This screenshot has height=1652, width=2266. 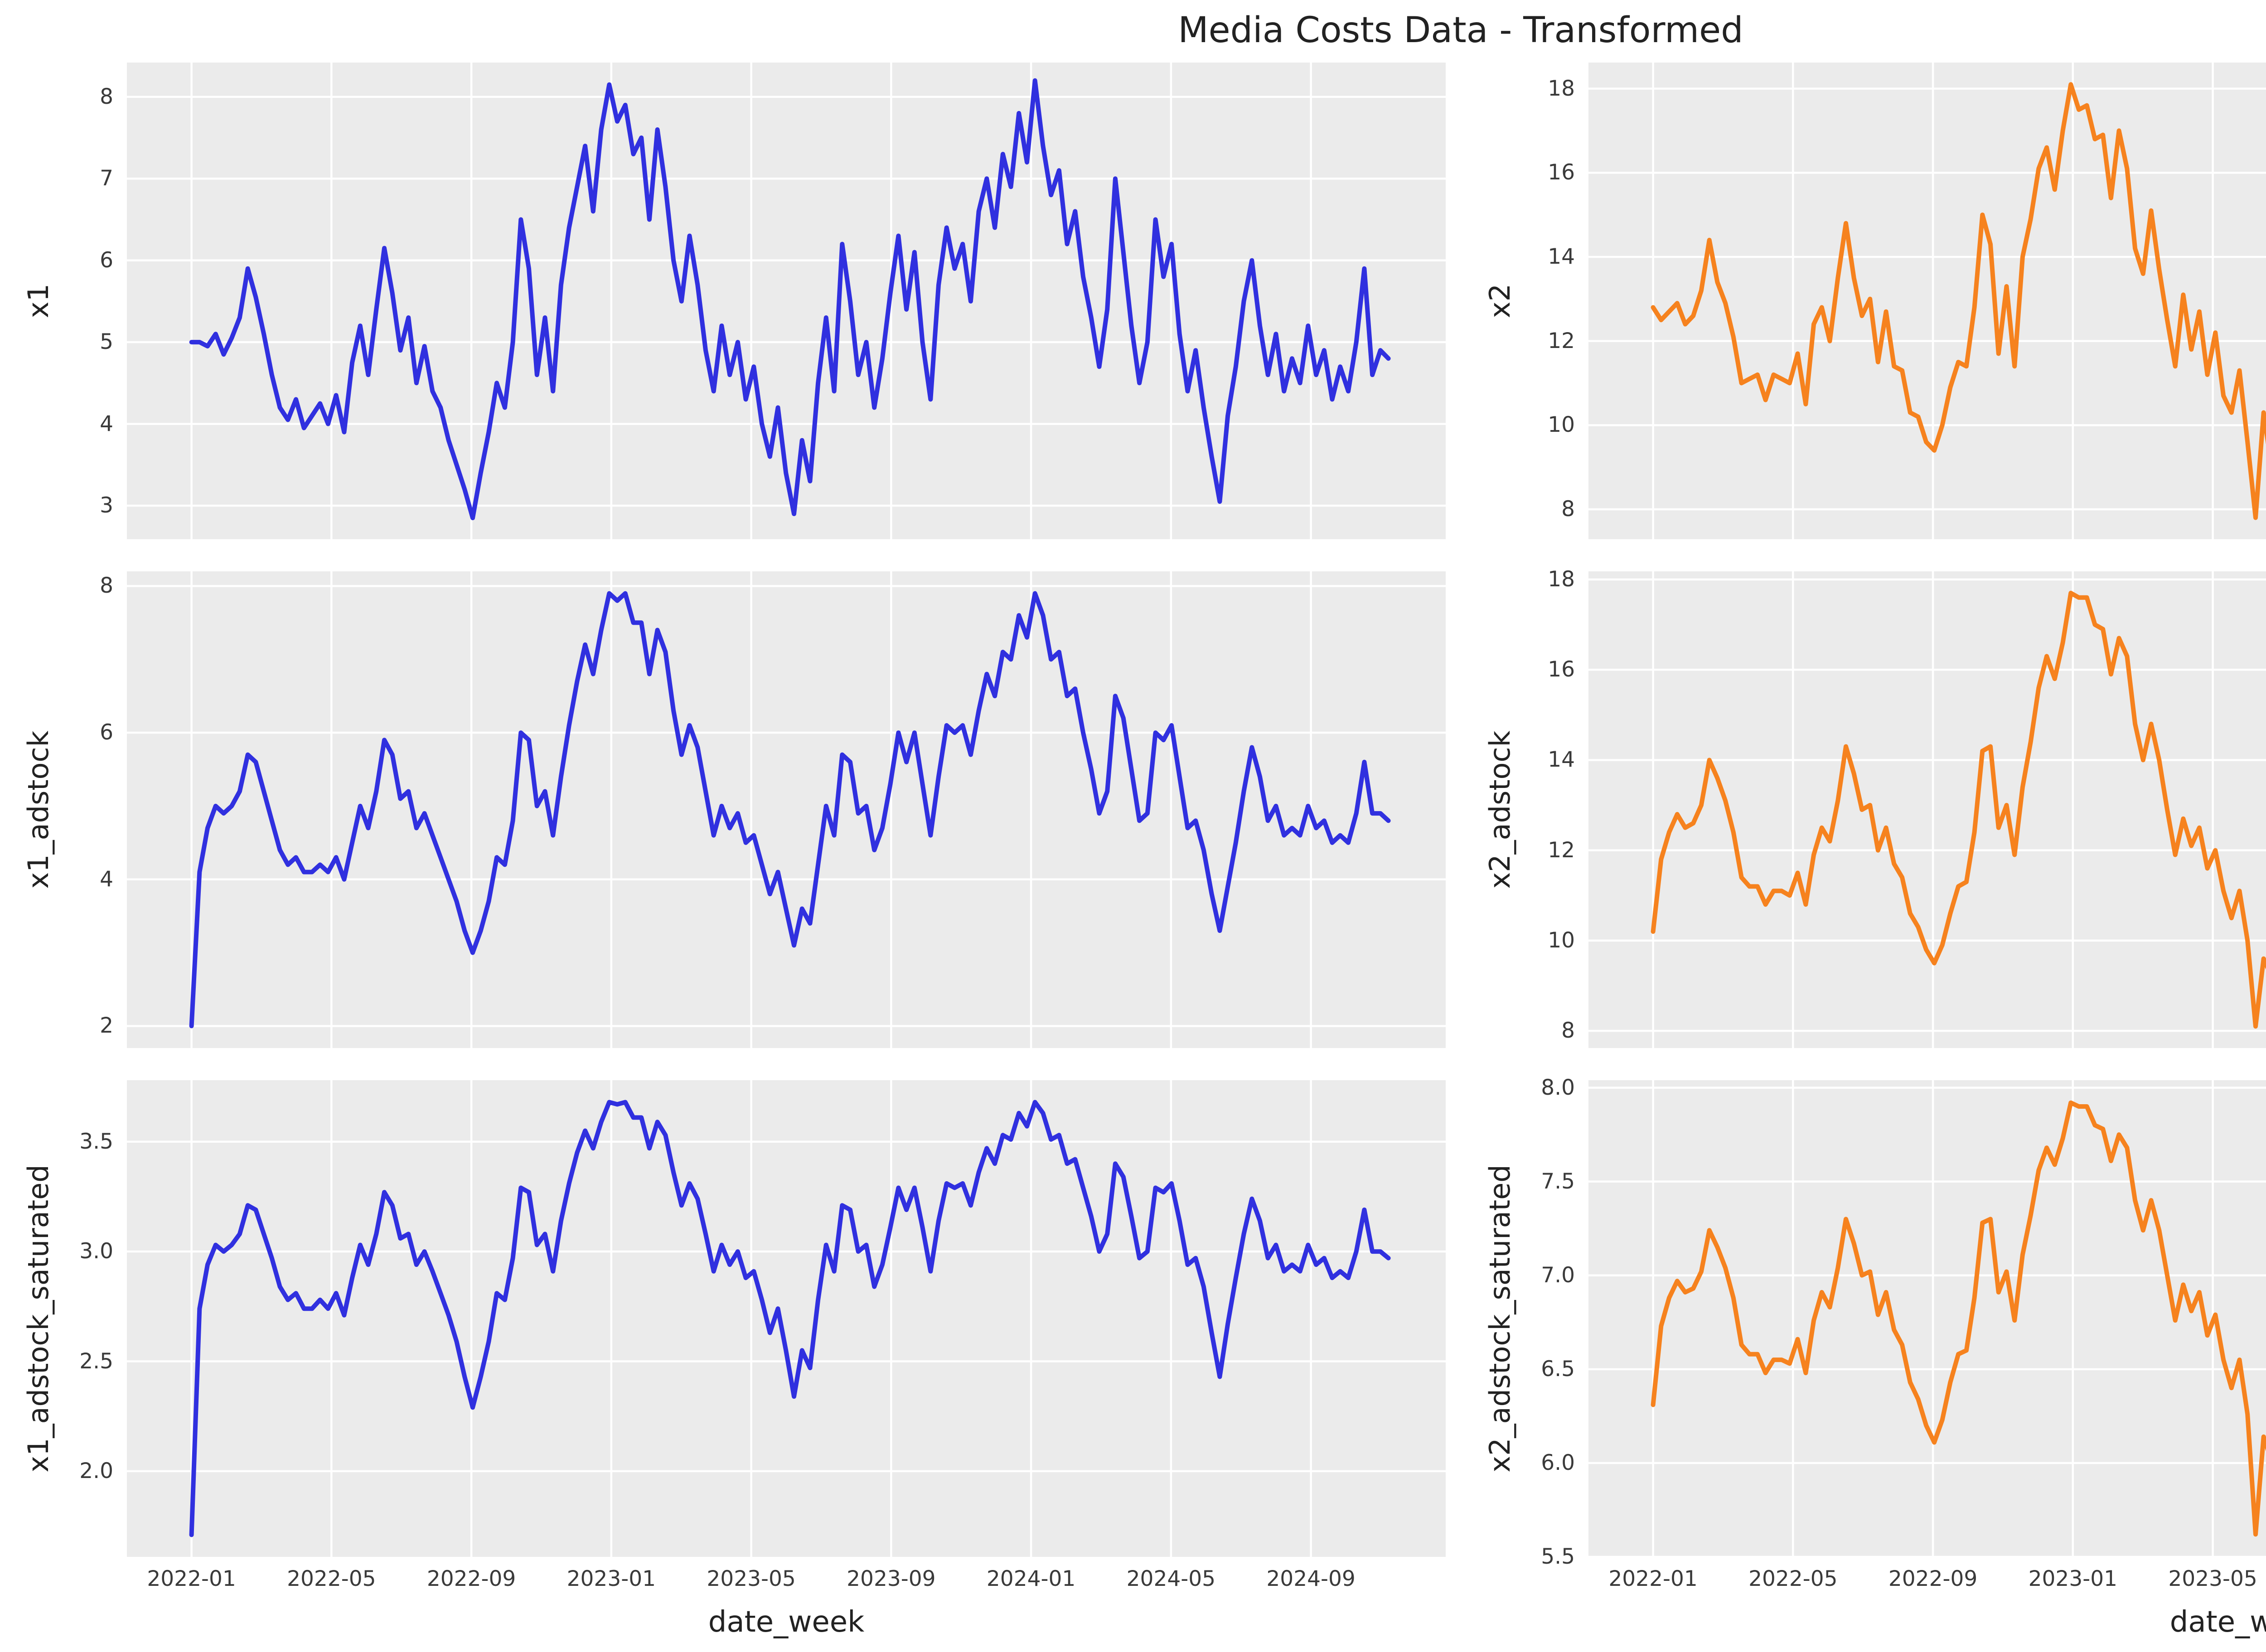 What do you see at coordinates (1460, 30) in the screenshot?
I see `figure-title: Media Costs Data - Transformed` at bounding box center [1460, 30].